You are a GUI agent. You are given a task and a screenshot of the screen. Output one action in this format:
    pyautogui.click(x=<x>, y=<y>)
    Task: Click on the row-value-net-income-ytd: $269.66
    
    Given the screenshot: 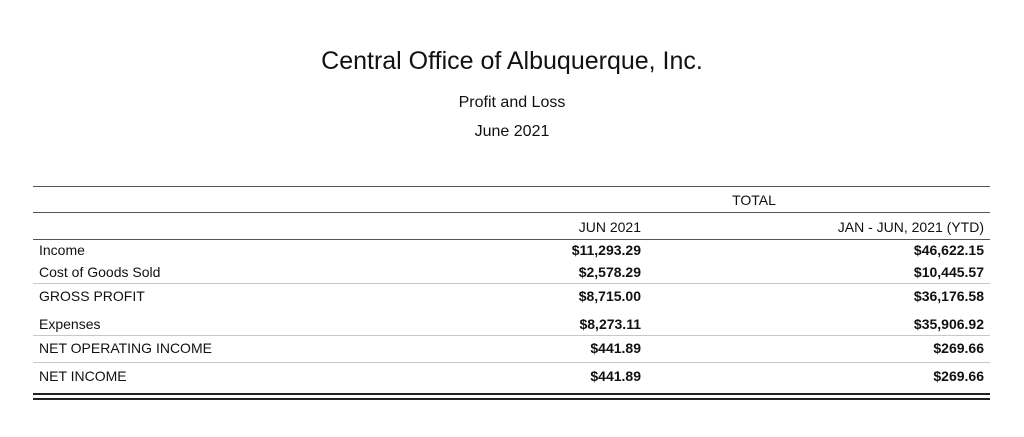 What is the action you would take?
    pyautogui.click(x=958, y=376)
    